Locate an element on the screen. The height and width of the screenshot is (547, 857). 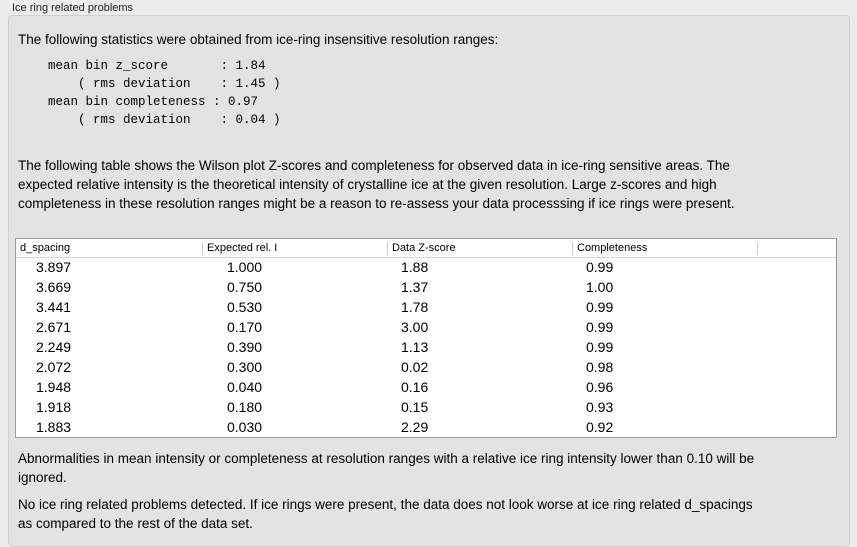
table-row: 2.072 0.300 0.02 0.98 is located at coordinates (426, 368).